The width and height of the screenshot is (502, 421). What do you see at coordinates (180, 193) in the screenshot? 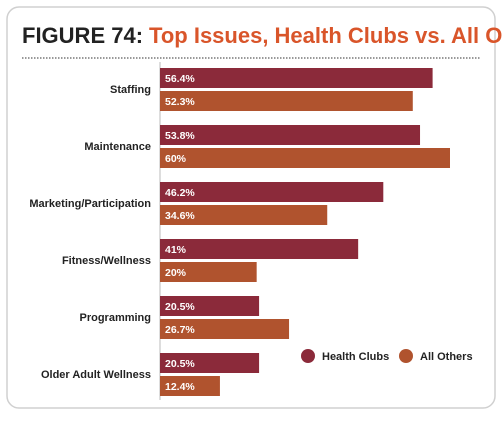
I see `data-label: 46.2%` at bounding box center [180, 193].